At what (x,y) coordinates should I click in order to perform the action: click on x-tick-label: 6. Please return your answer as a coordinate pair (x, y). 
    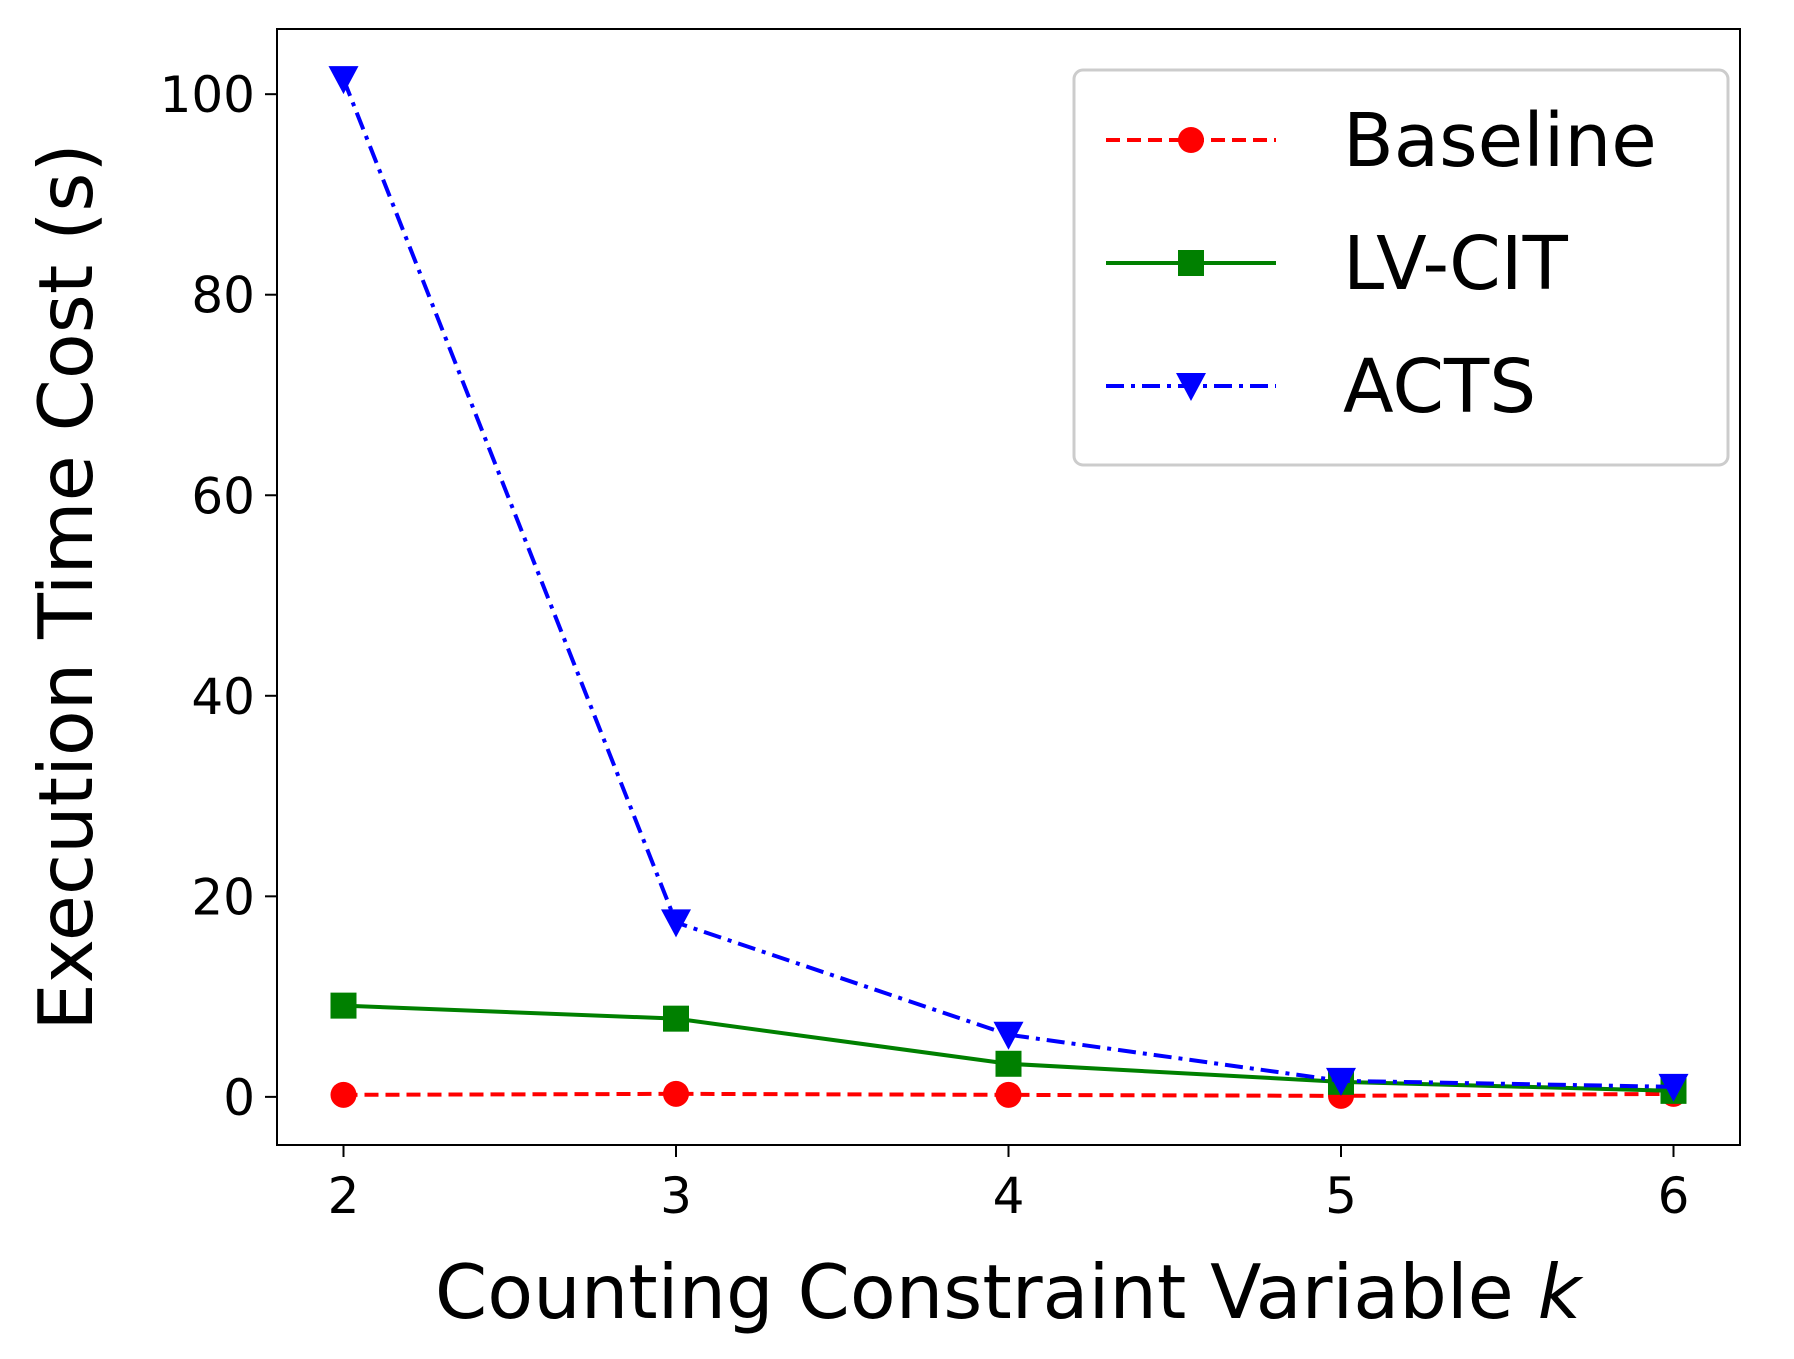
    Looking at the image, I should click on (1674, 1196).